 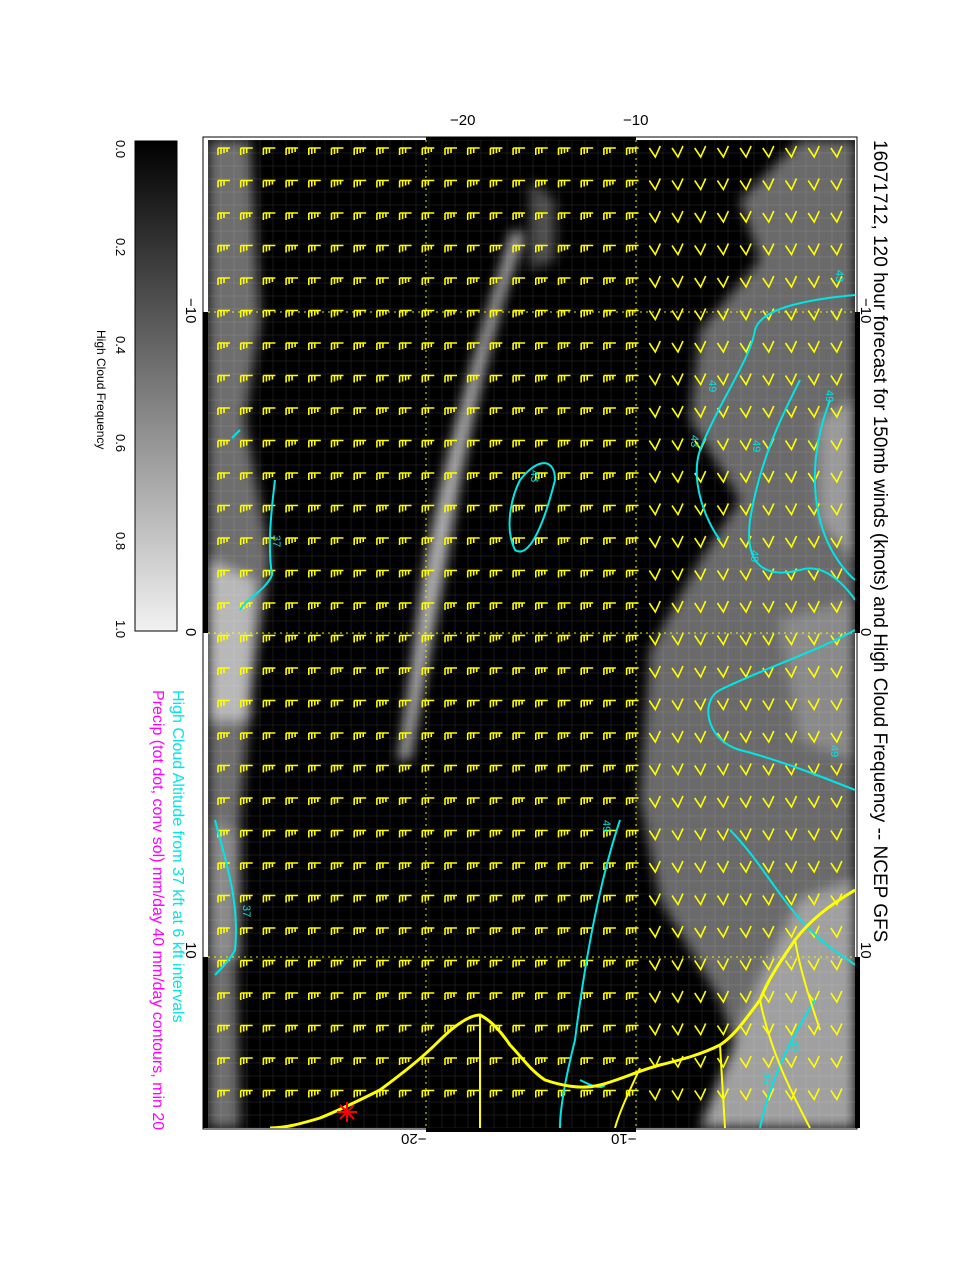 What do you see at coordinates (276, 541) in the screenshot?
I see `contour-label: 37` at bounding box center [276, 541].